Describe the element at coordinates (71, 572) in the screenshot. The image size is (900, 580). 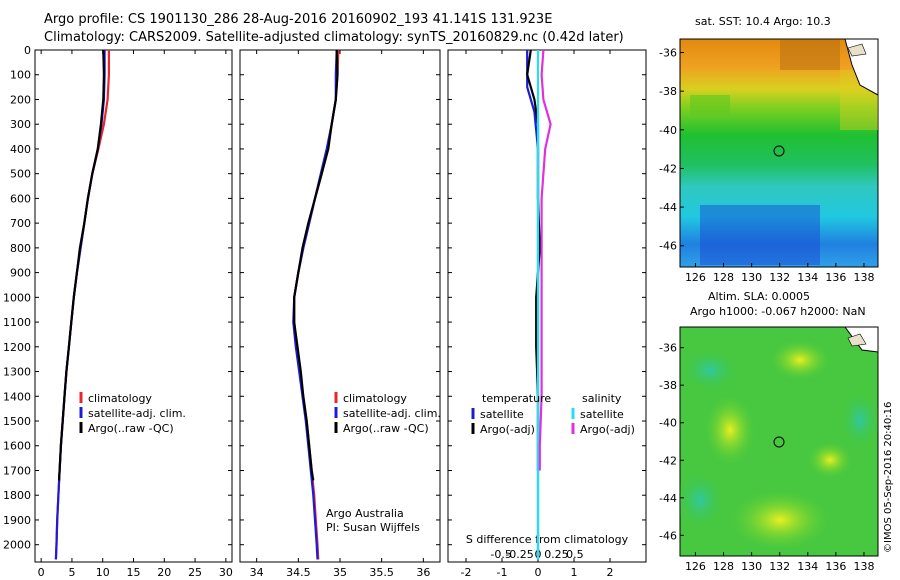
I see `x-tick-label: 5` at that location.